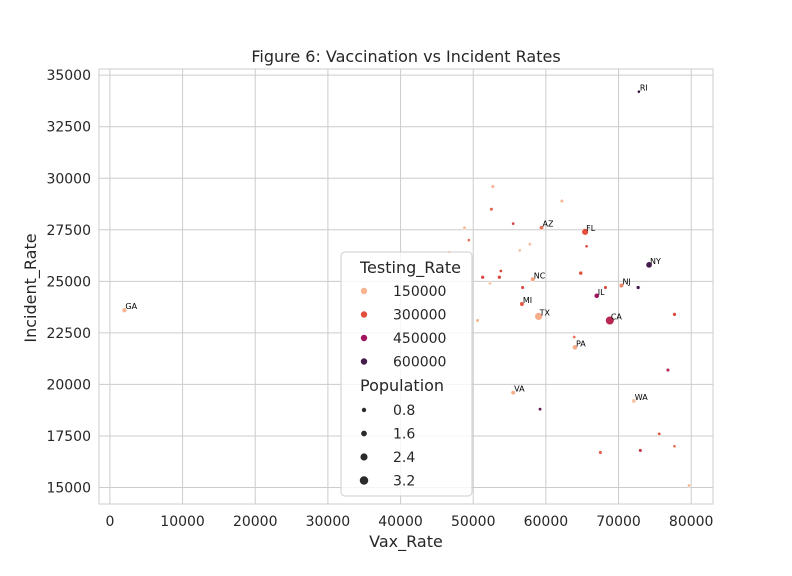  What do you see at coordinates (519, 389) in the screenshot?
I see `point-label: VA` at bounding box center [519, 389].